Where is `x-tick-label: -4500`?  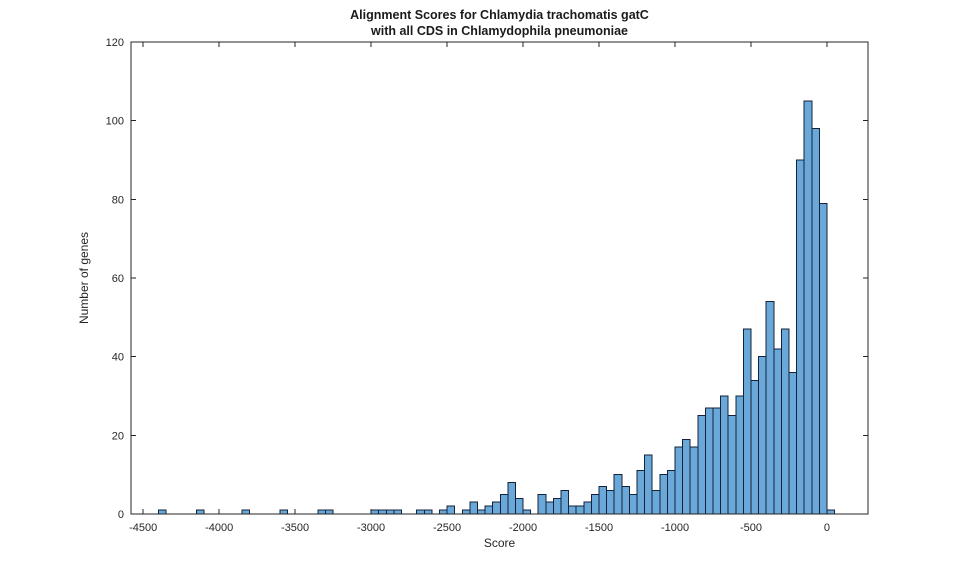 x-tick-label: -4500 is located at coordinates (143, 528).